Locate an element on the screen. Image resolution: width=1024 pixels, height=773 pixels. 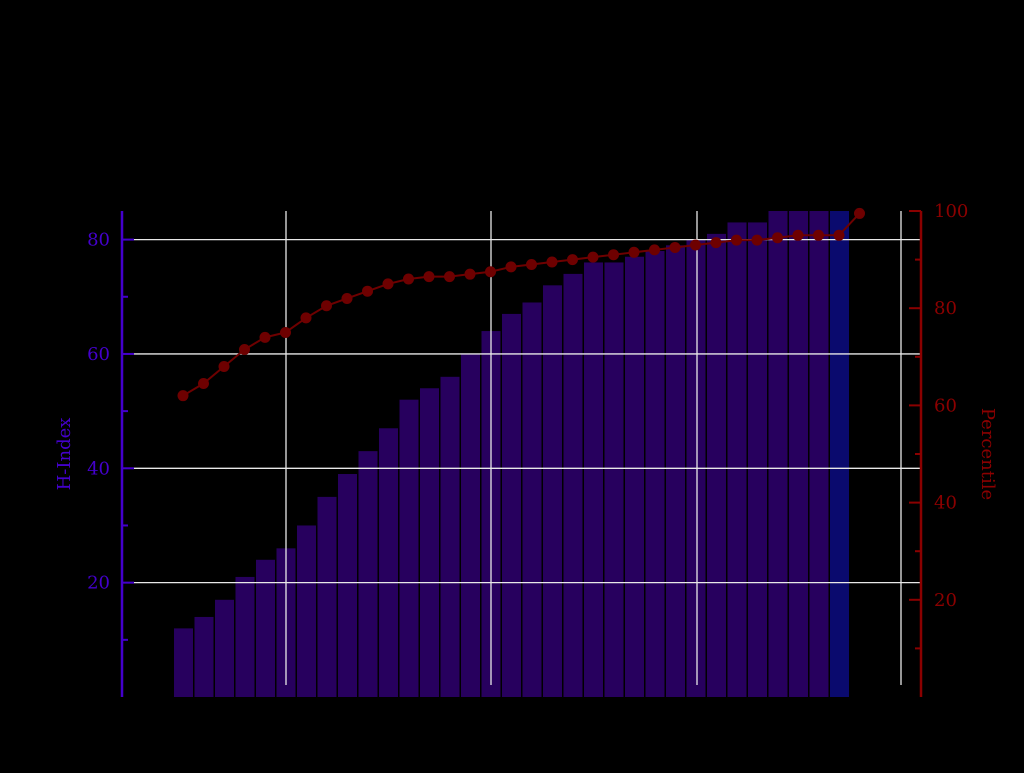
left-axis-label: H-Index is located at coordinates (64, 454).